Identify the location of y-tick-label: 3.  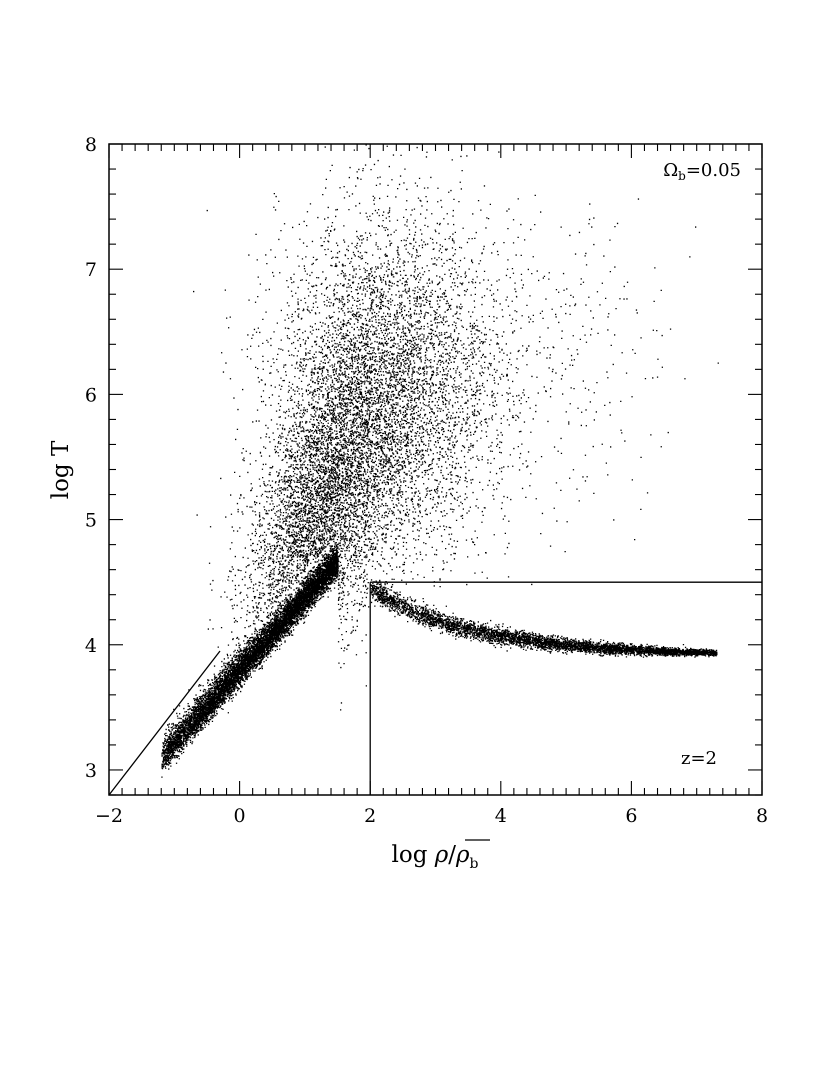
(91, 771).